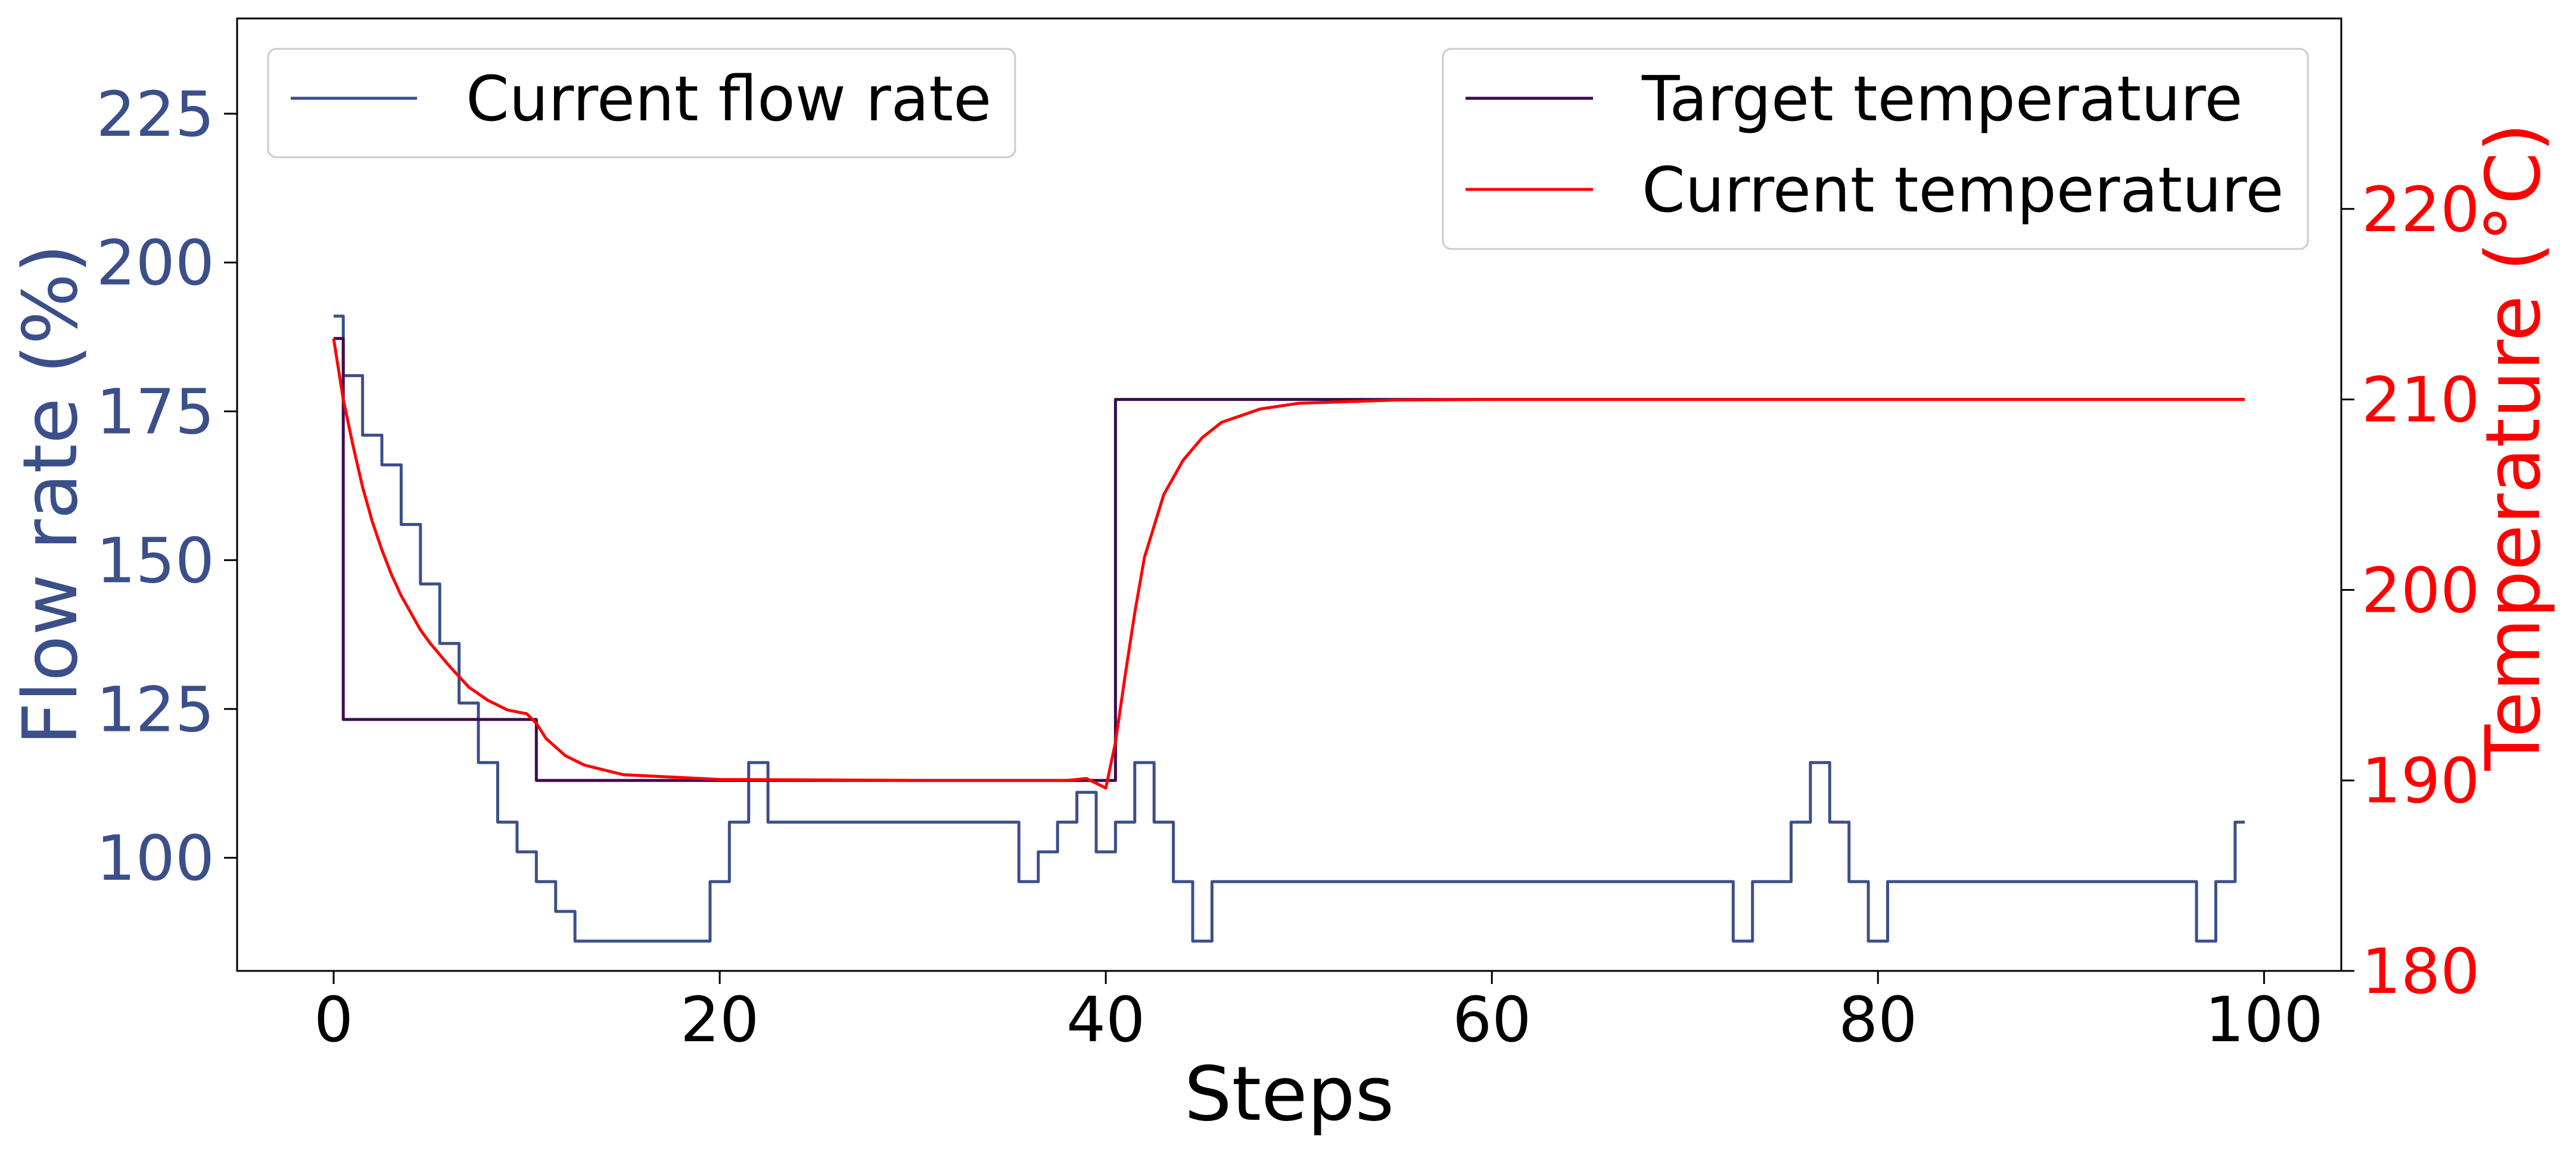 The height and width of the screenshot is (1149, 2576). What do you see at coordinates (2421, 590) in the screenshot?
I see `y-right-tick-label: 200` at bounding box center [2421, 590].